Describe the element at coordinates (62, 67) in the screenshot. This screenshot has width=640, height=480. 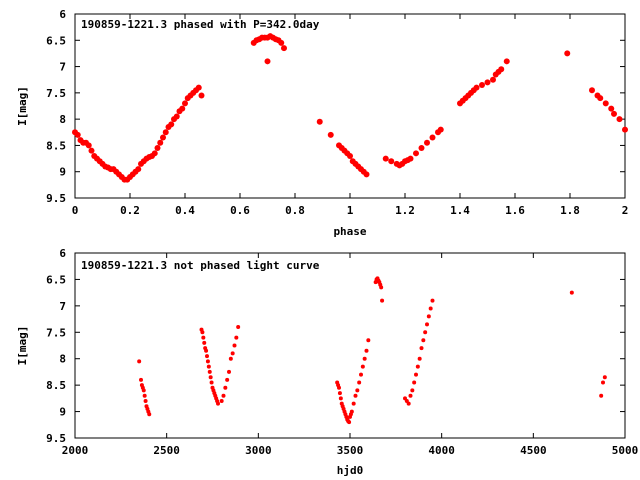
I see `y-tick-label: 7` at that location.